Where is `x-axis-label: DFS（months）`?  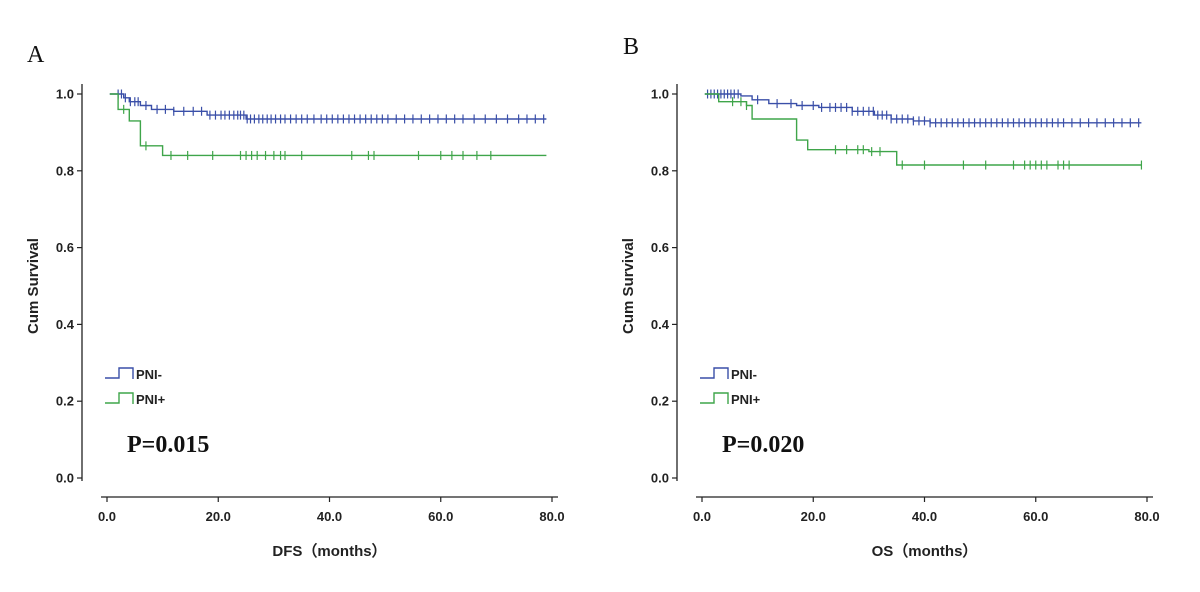 x-axis-label: DFS（months） is located at coordinates (329, 551).